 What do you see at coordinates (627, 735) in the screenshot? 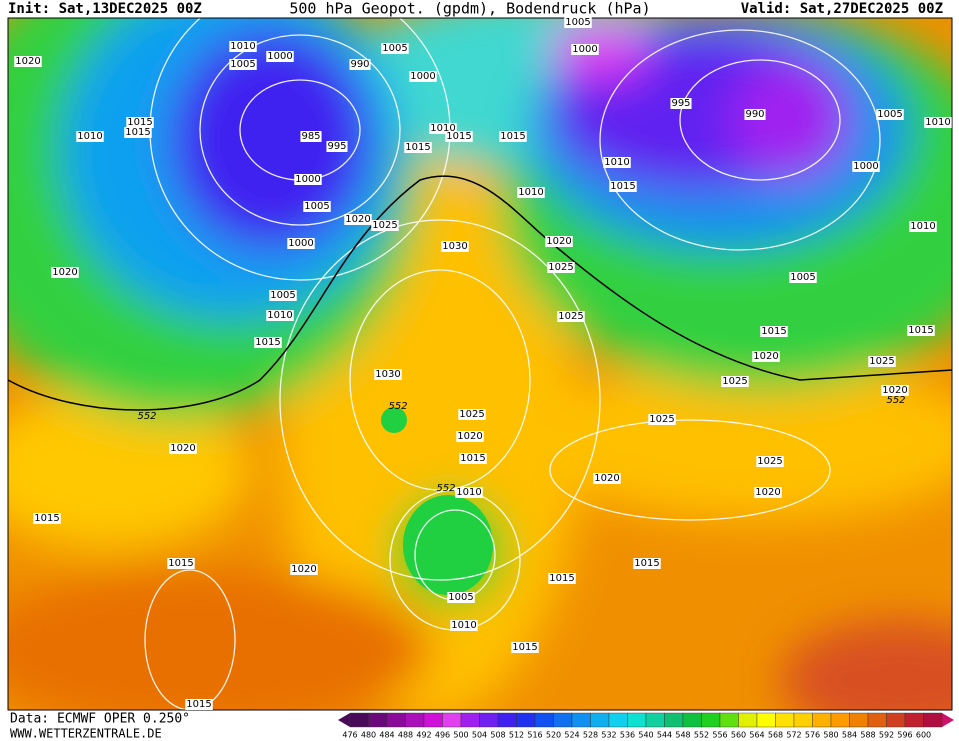
I see `colorbar-label: 536` at bounding box center [627, 735].